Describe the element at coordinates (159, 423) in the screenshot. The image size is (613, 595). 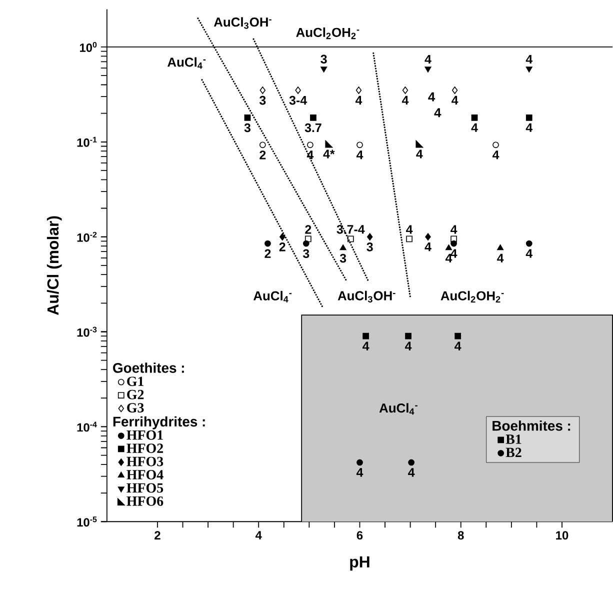
I see `annotation: Ferrihydrites :` at that location.